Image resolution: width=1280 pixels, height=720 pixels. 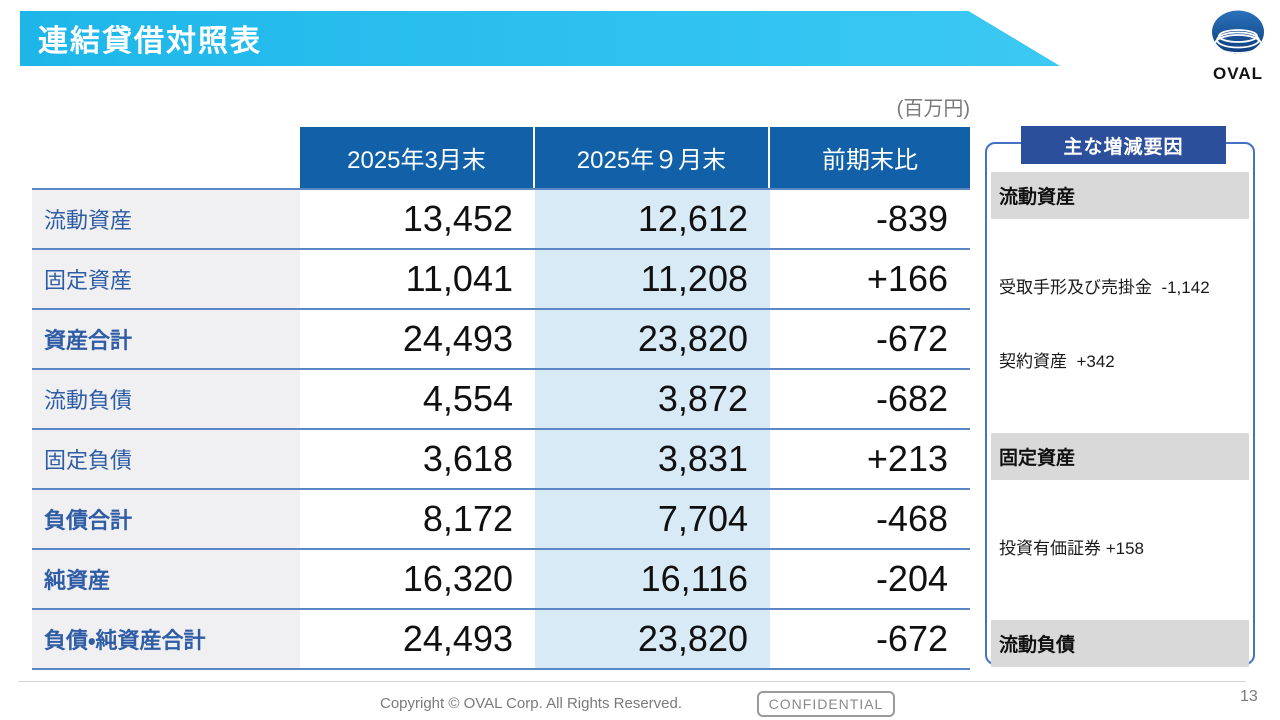 What do you see at coordinates (870, 279) in the screenshot?
I see `row-value-change: +166` at bounding box center [870, 279].